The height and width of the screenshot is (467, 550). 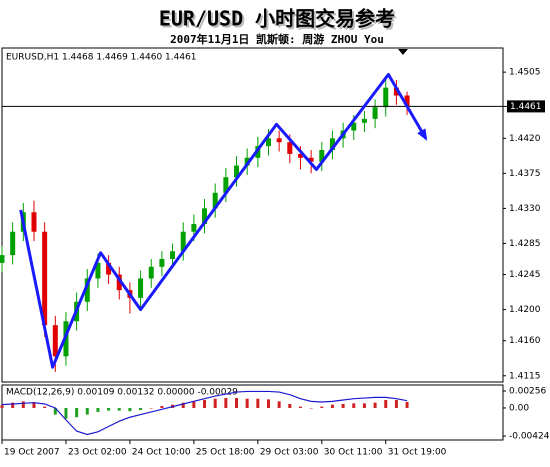 I want to click on chart-title: EUR/USD 小时图交易参考, so click(x=277, y=19).